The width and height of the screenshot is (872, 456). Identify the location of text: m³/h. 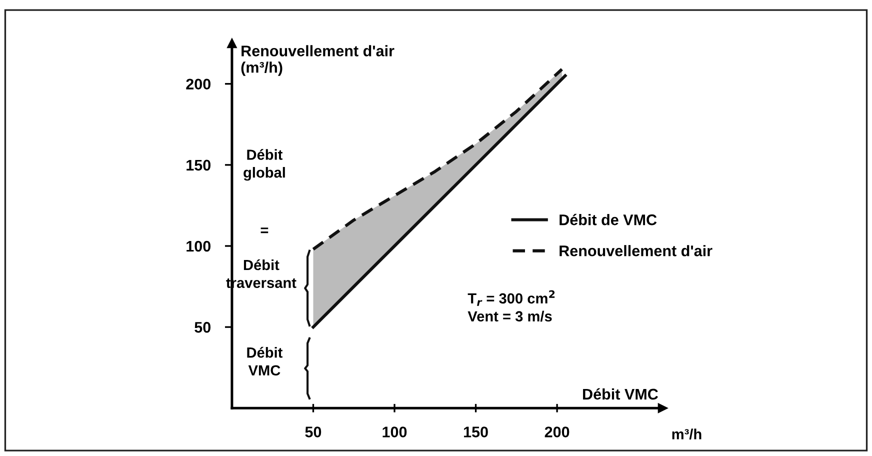
(687, 434).